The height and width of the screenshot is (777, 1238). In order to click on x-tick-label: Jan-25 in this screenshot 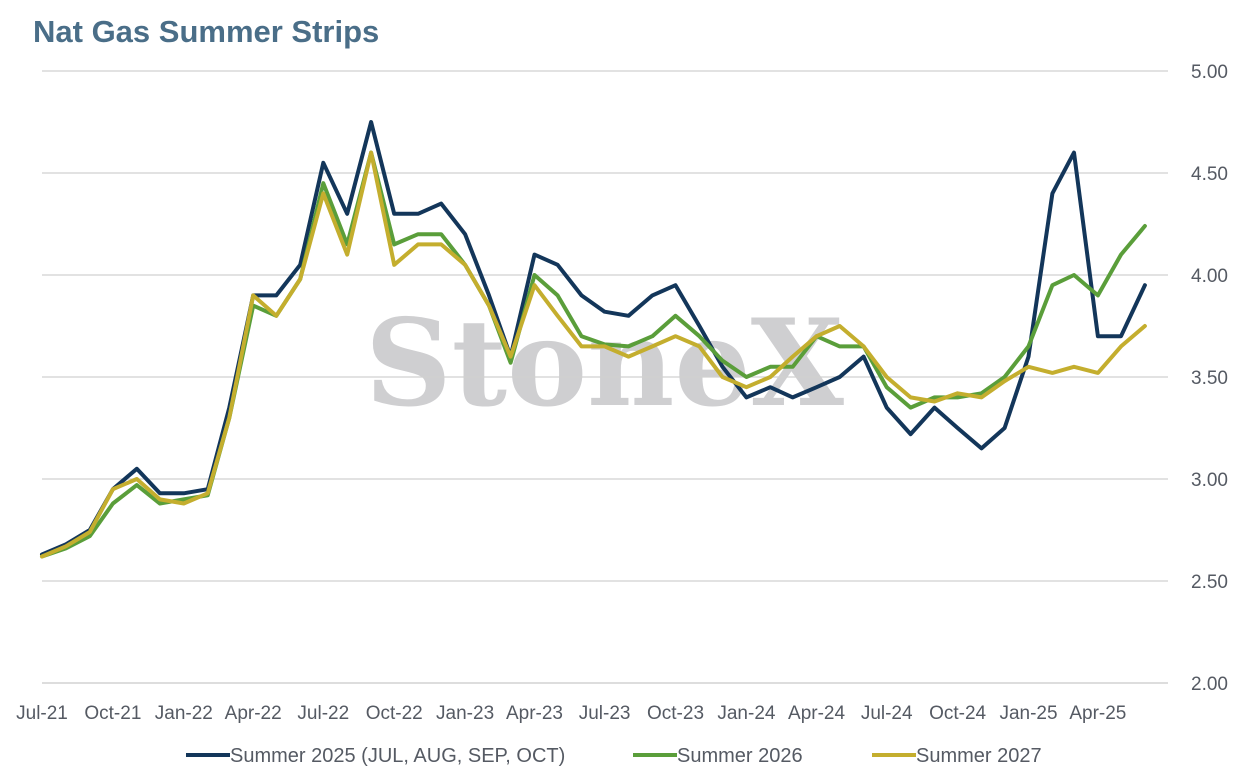, I will do `click(1028, 713)`.